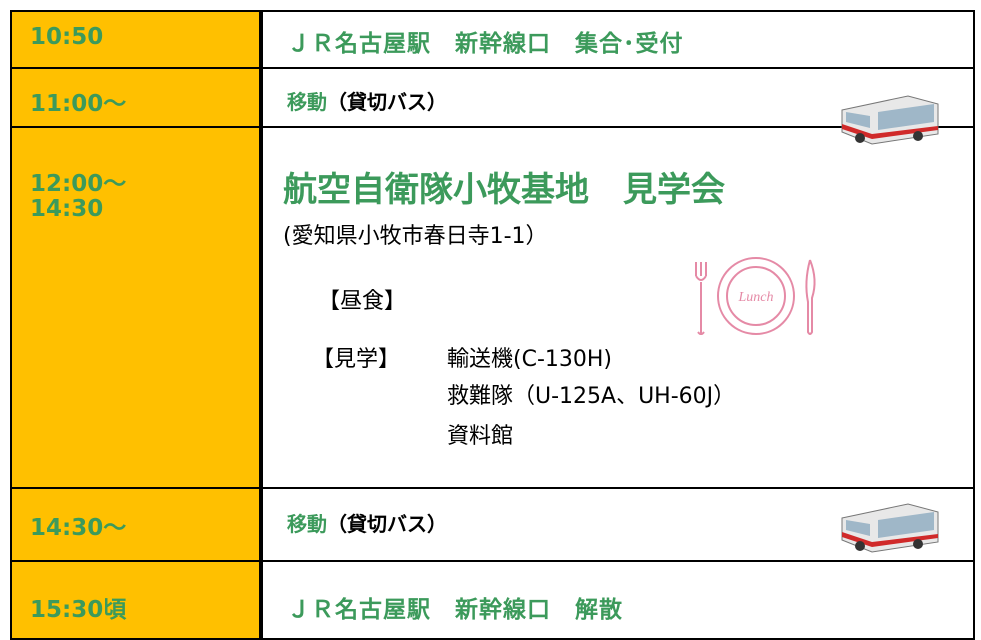  Describe the element at coordinates (67, 209) in the screenshot. I see `time: 14:30` at that location.